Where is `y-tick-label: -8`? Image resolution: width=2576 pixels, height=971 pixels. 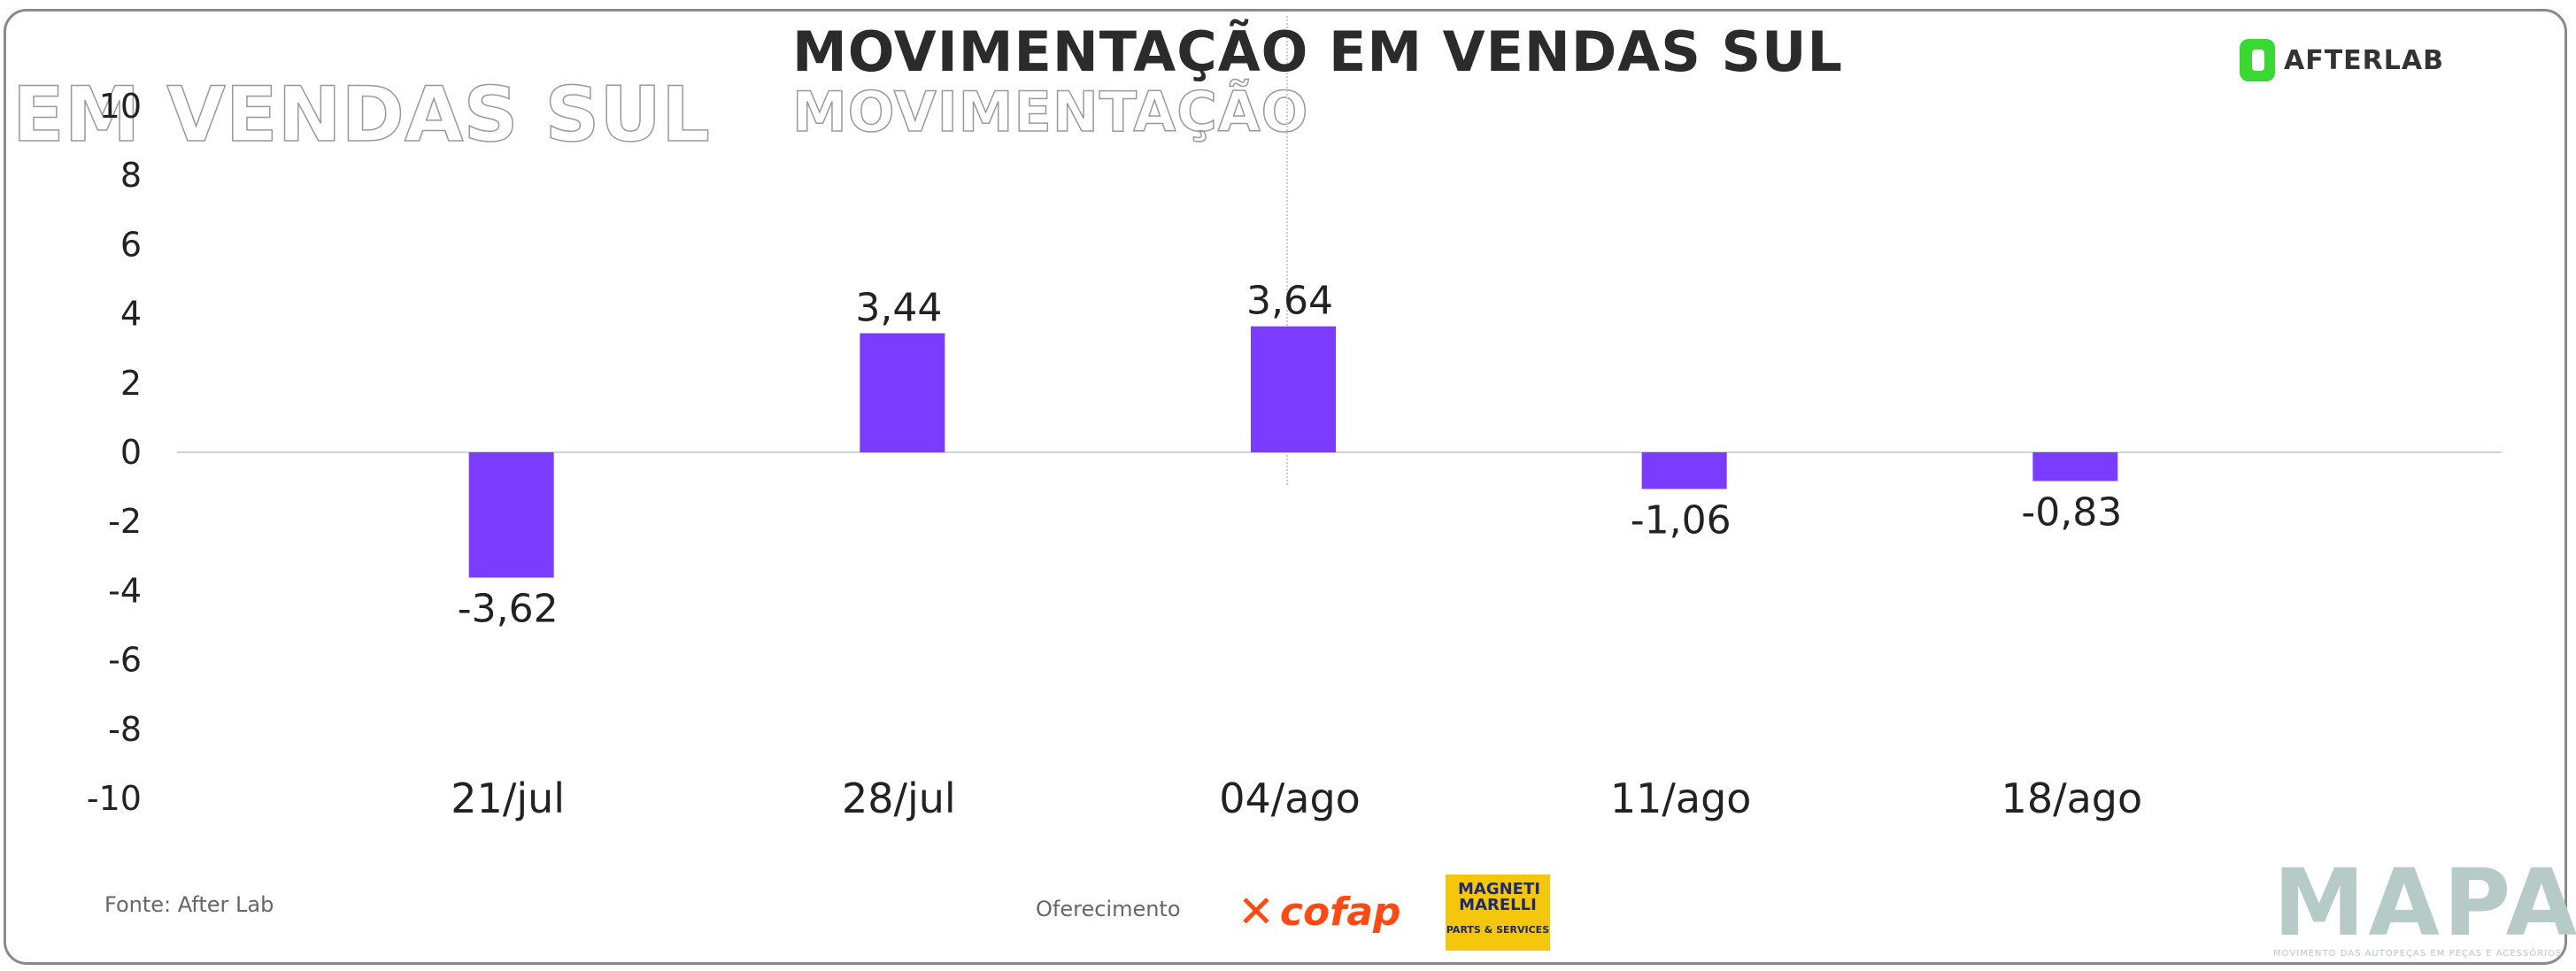 y-tick-label: -8 is located at coordinates (125, 729).